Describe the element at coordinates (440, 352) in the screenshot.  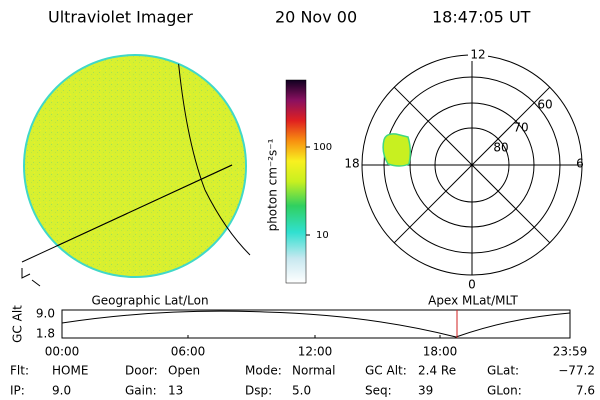
I see `timeline-xtick: 18:00` at that location.